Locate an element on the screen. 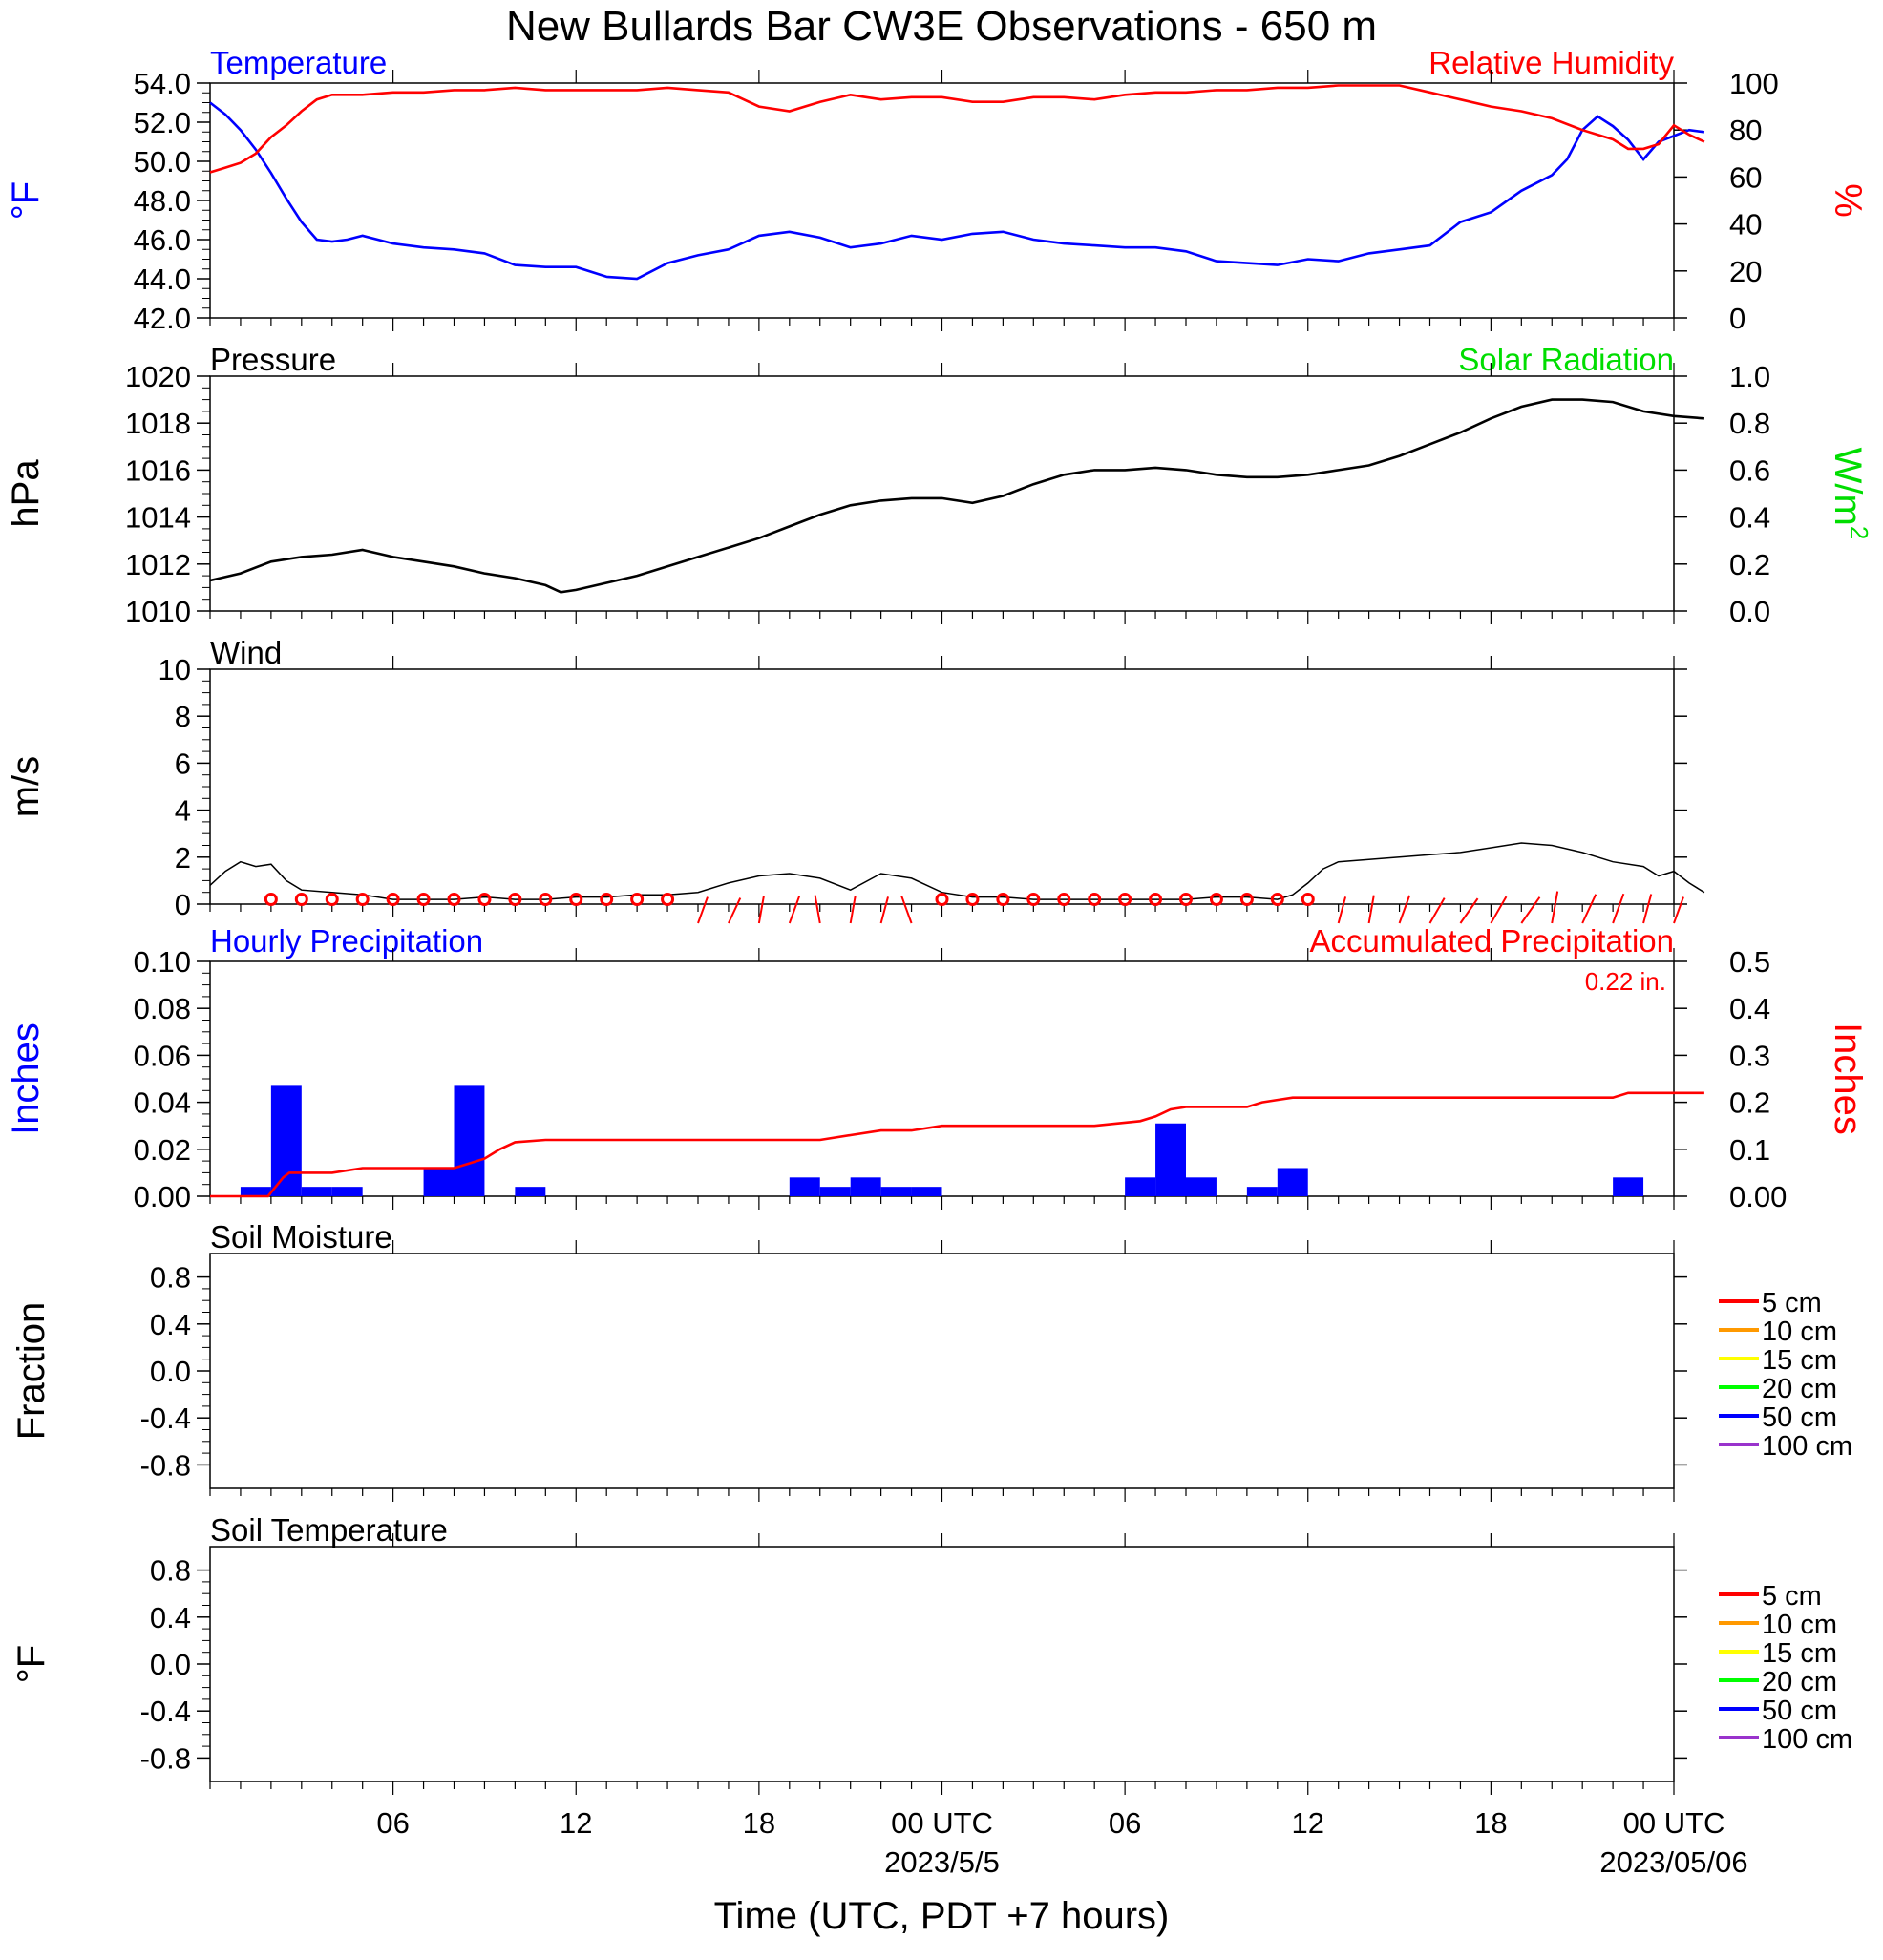 This screenshot has width=1883, height=1960. y-tick-label: 0.8 is located at coordinates (170, 1278).